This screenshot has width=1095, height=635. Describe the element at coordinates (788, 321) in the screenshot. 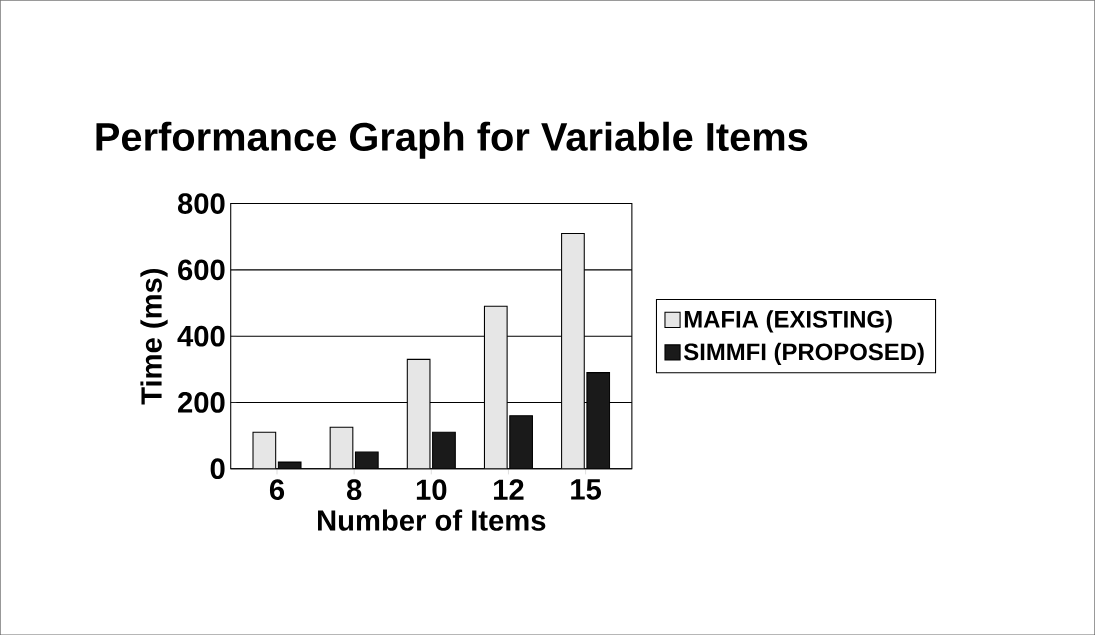

I see `legend-label: MAFIA (EXISTING)` at that location.